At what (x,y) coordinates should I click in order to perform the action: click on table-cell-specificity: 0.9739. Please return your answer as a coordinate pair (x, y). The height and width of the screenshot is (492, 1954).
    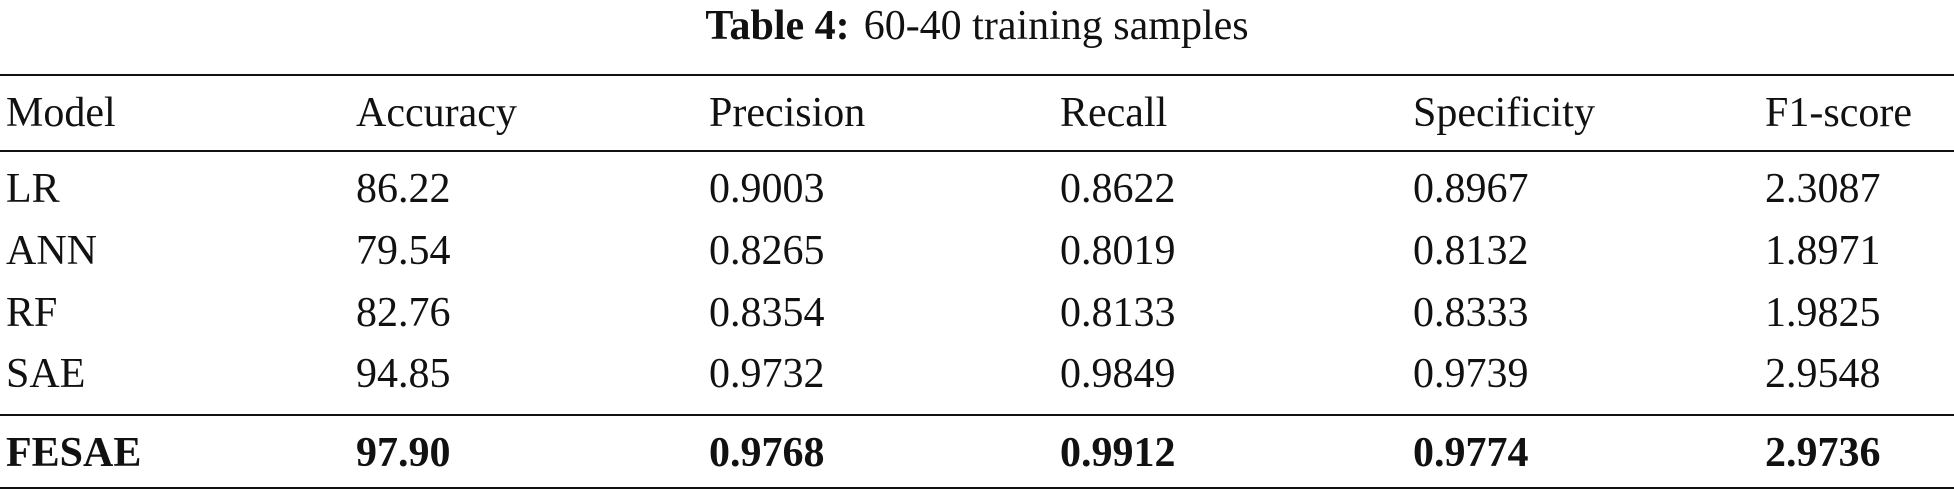
    Looking at the image, I should click on (1471, 374).